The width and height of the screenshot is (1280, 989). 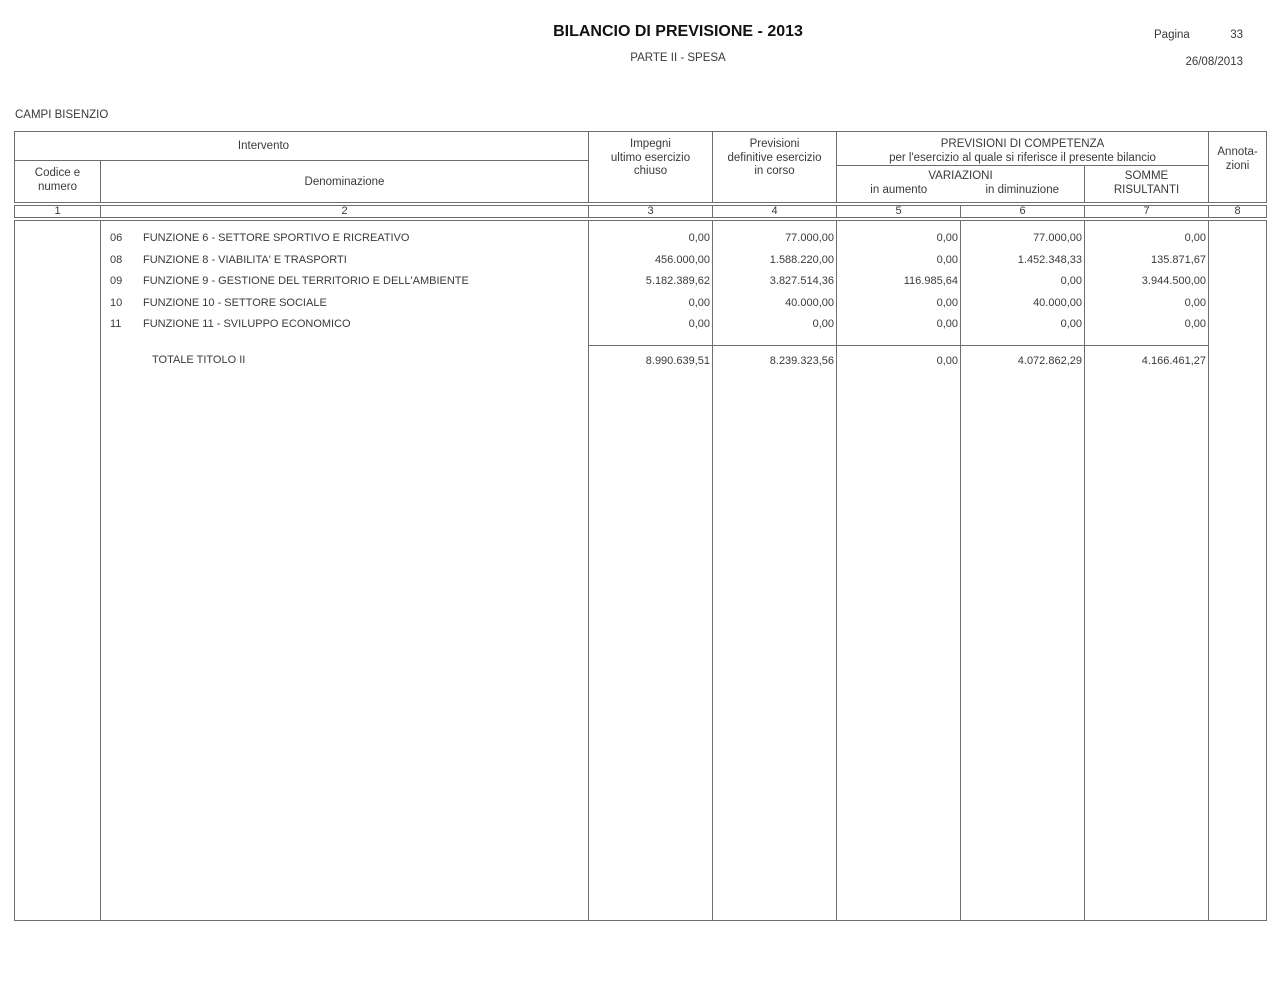 I want to click on header-previsioni-definitive: Previsioni definitive esercizio in corso, so click(x=774, y=167).